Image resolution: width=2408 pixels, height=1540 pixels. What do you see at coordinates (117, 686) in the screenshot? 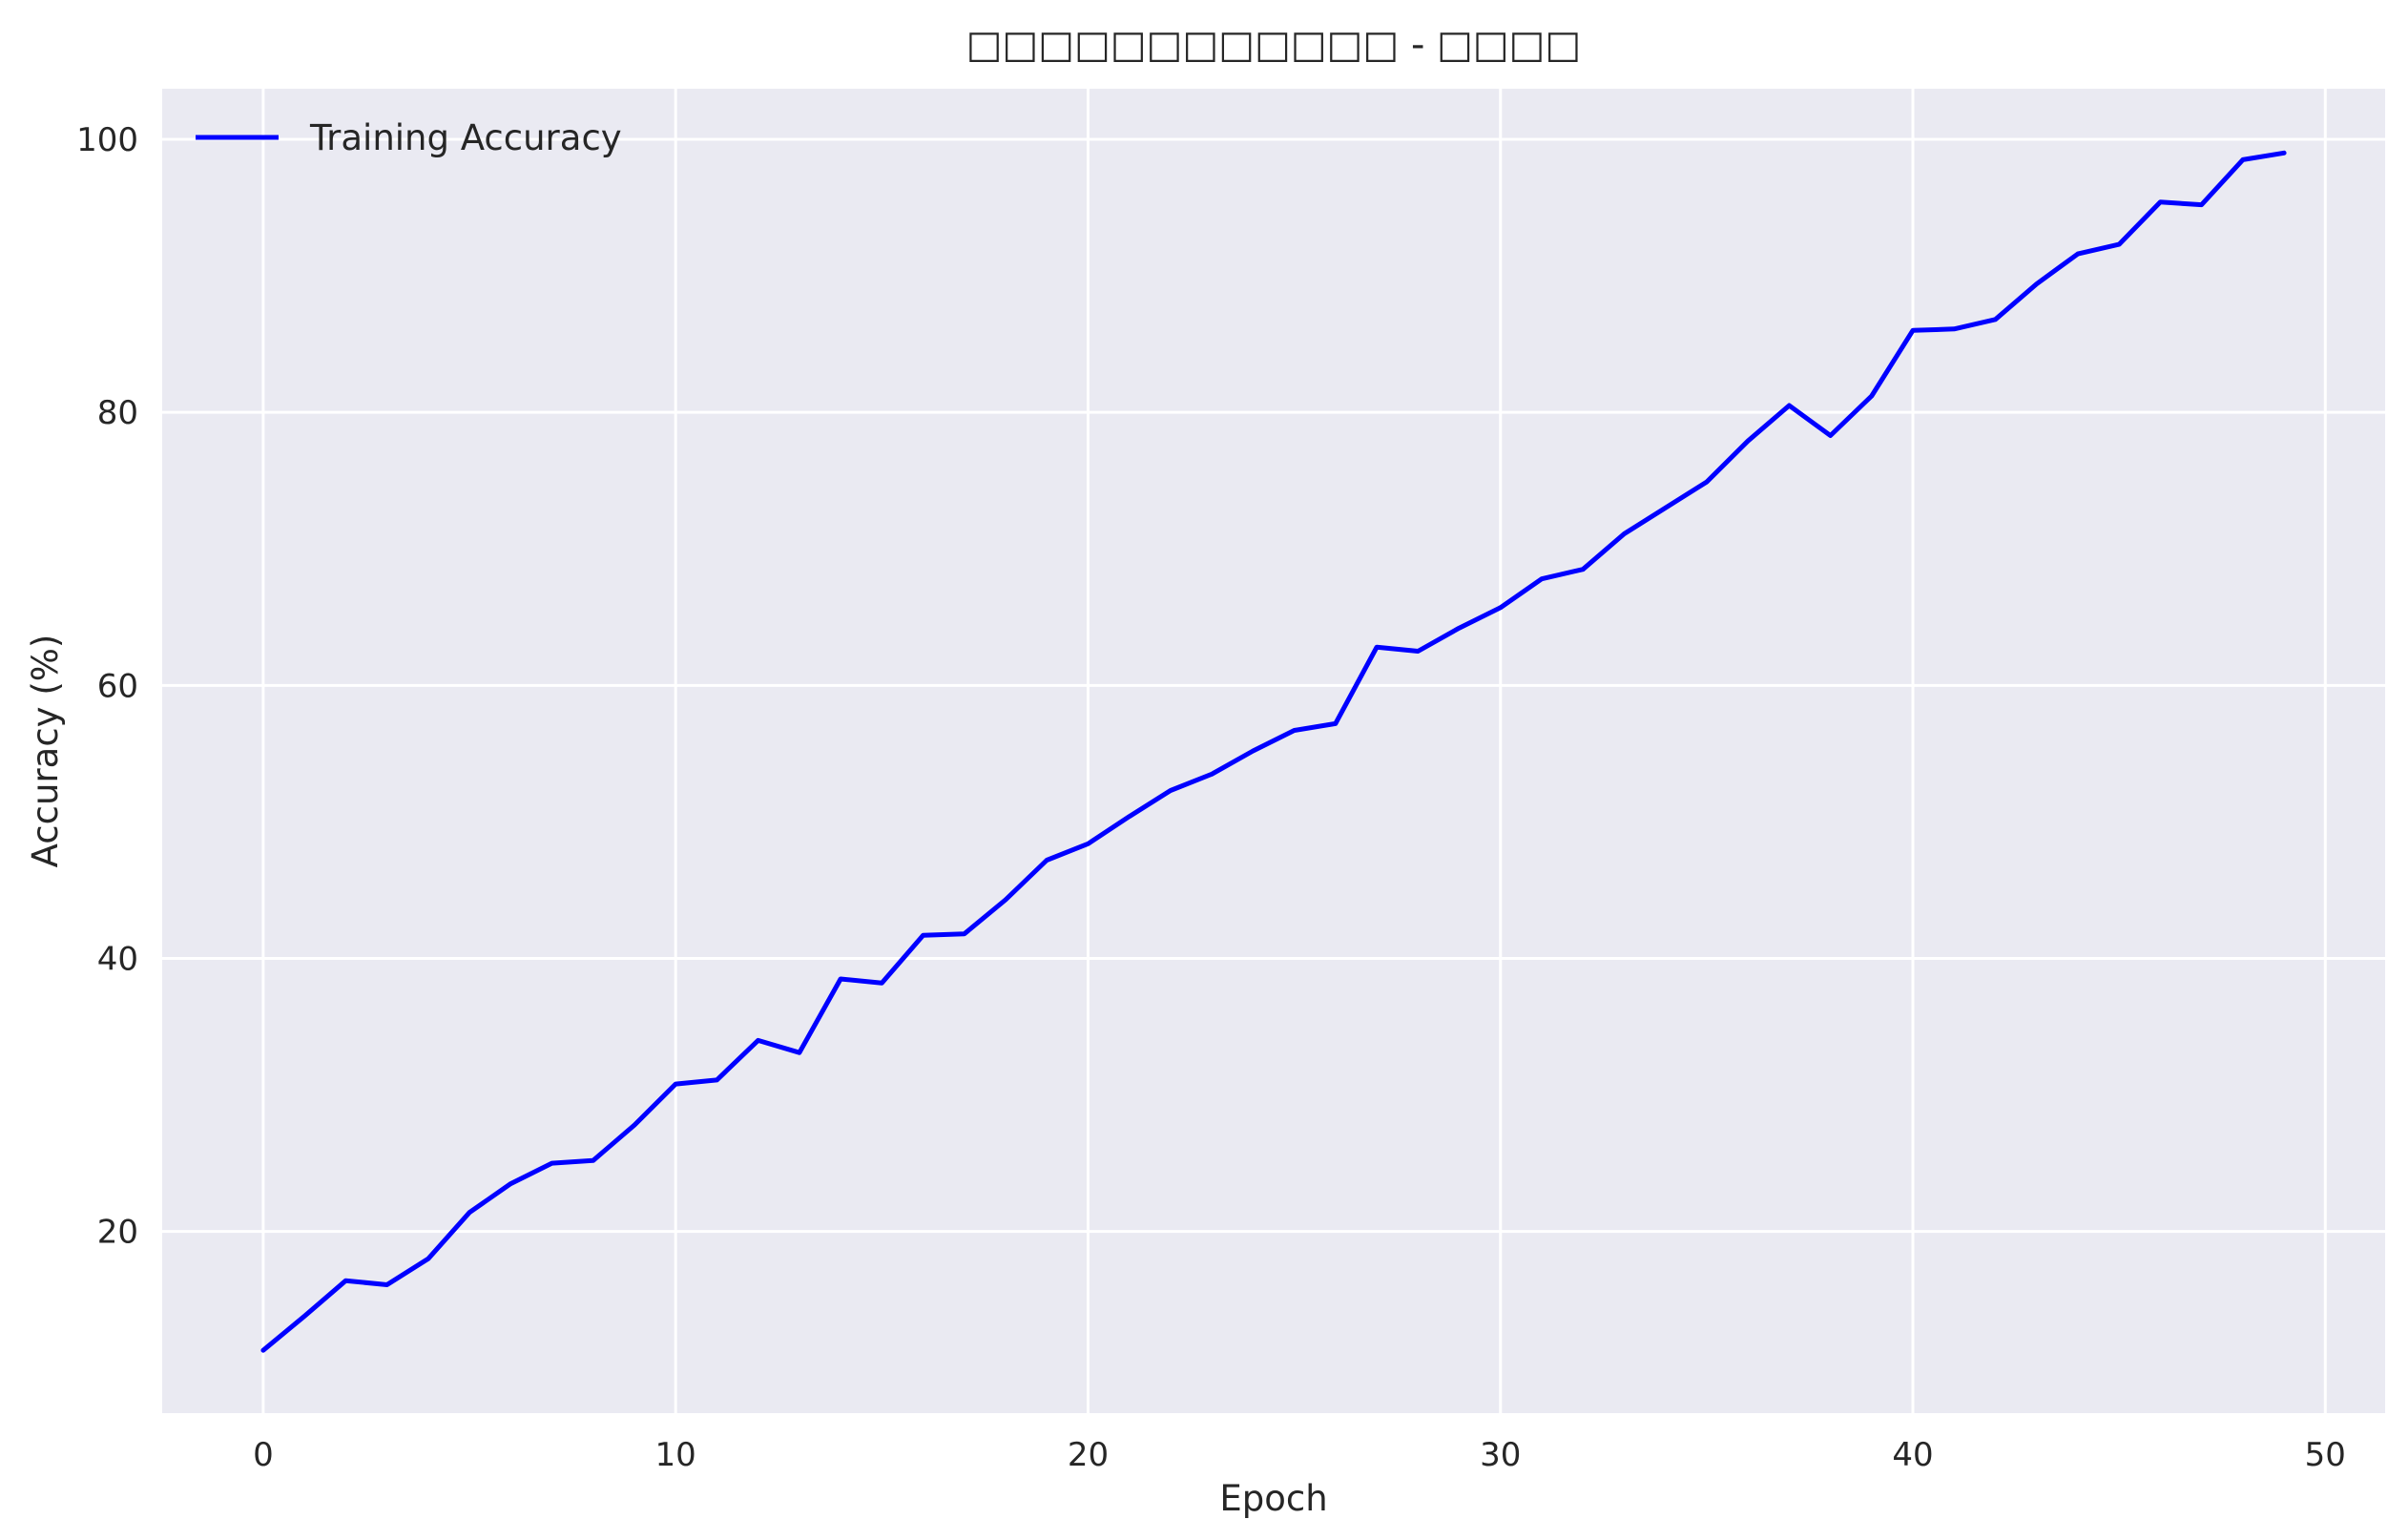
I see `y-tick-label: 60` at bounding box center [117, 686].